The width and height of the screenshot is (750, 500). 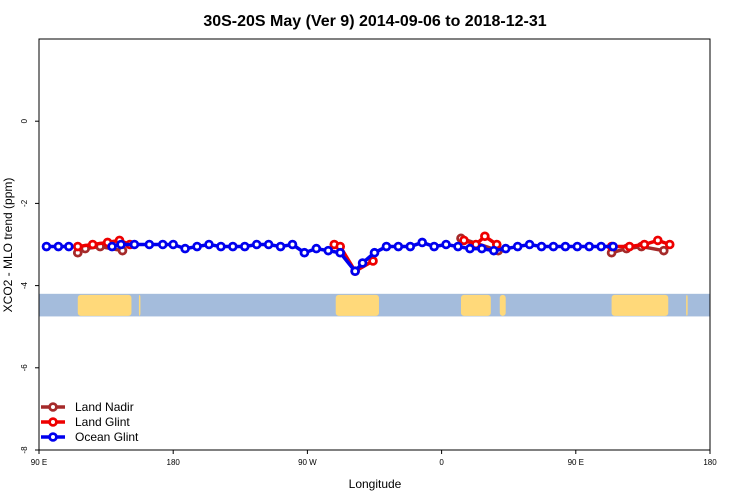 What do you see at coordinates (307, 462) in the screenshot?
I see `x-tick-label: 90 W` at bounding box center [307, 462].